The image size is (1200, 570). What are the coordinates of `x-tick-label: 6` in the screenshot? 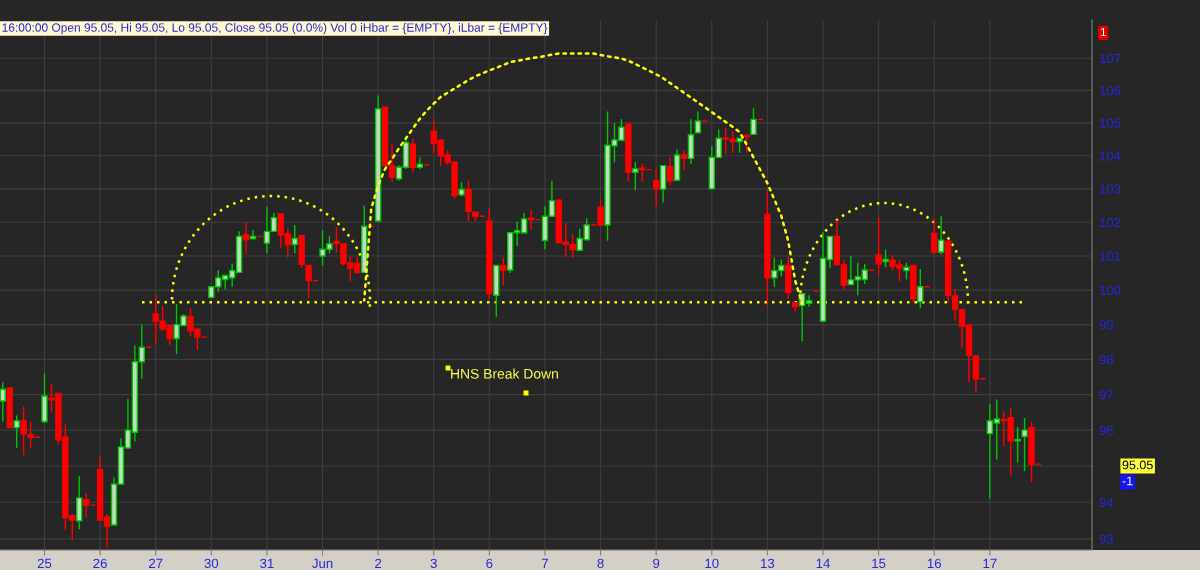 It's located at (489, 563).